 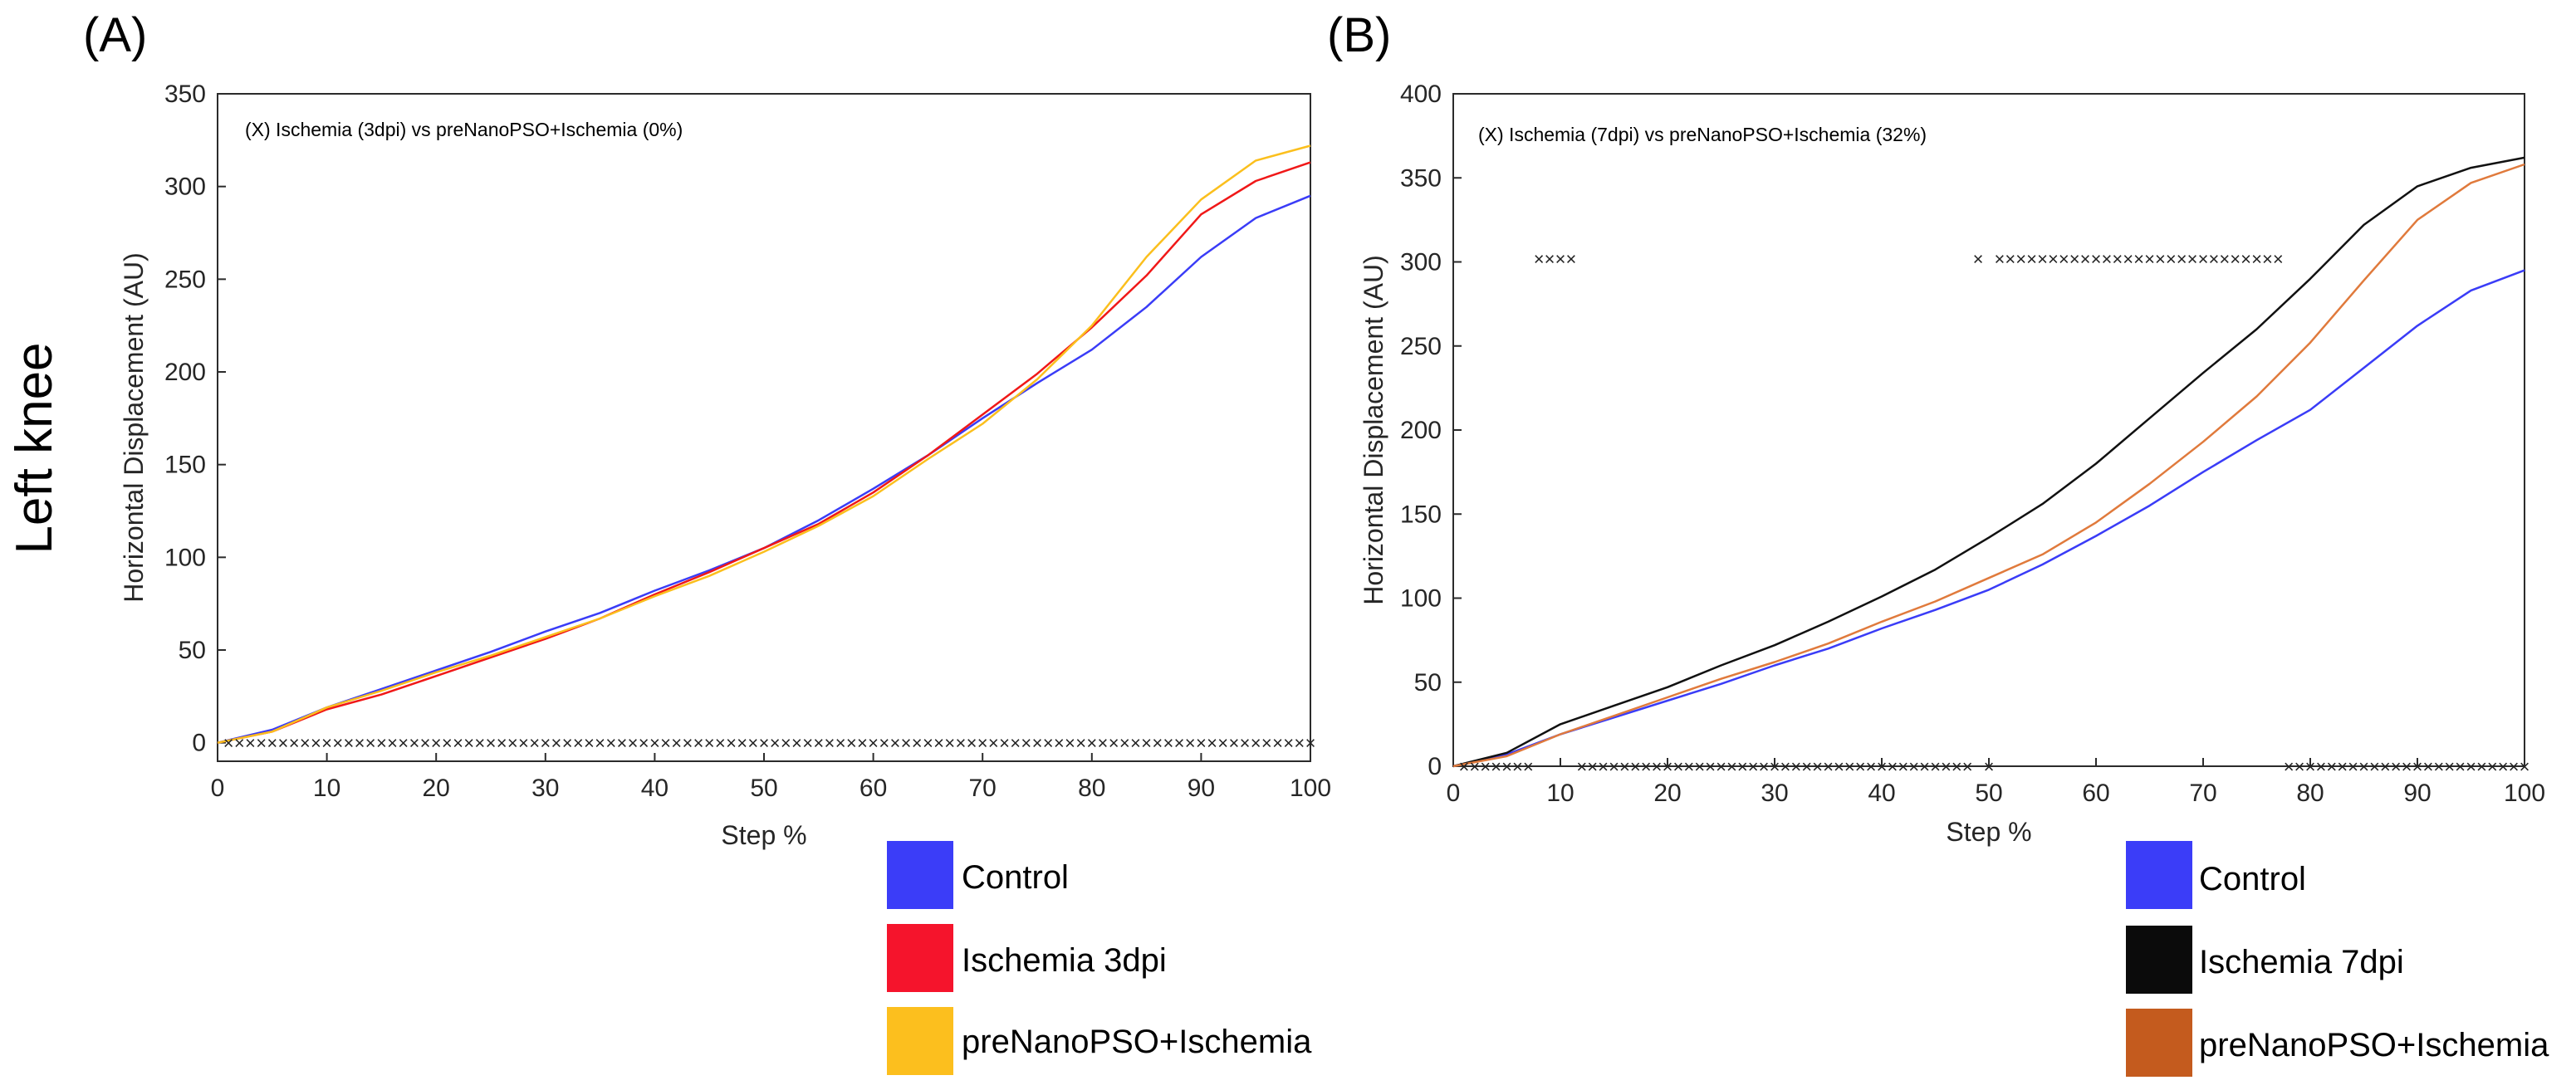 I want to click on row-label: Left knee, so click(x=35, y=448).